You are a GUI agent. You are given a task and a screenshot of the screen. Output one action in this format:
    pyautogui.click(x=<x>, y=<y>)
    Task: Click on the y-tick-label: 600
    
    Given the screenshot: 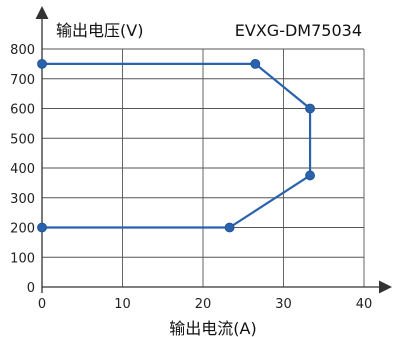 What is the action you would take?
    pyautogui.click(x=22, y=110)
    